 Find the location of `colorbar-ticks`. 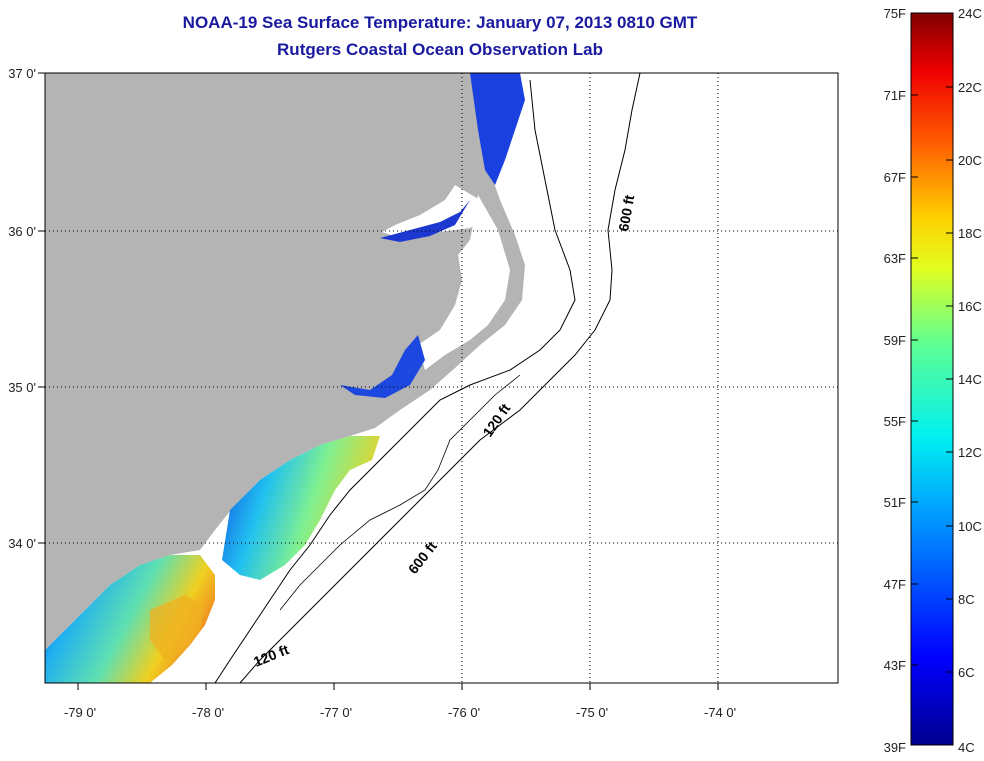

colorbar-ticks is located at coordinates (932, 379).